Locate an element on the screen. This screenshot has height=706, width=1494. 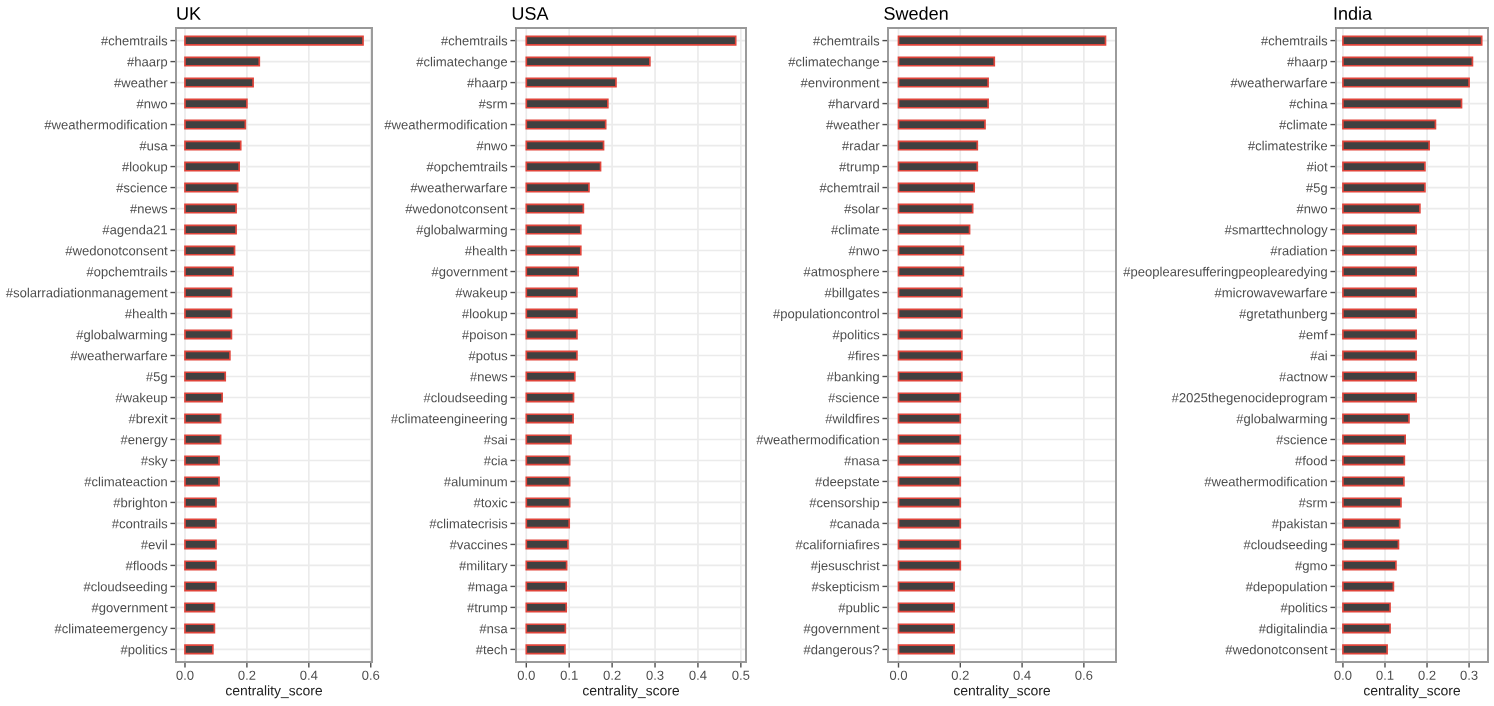
chart-title: UK is located at coordinates (189, 13).